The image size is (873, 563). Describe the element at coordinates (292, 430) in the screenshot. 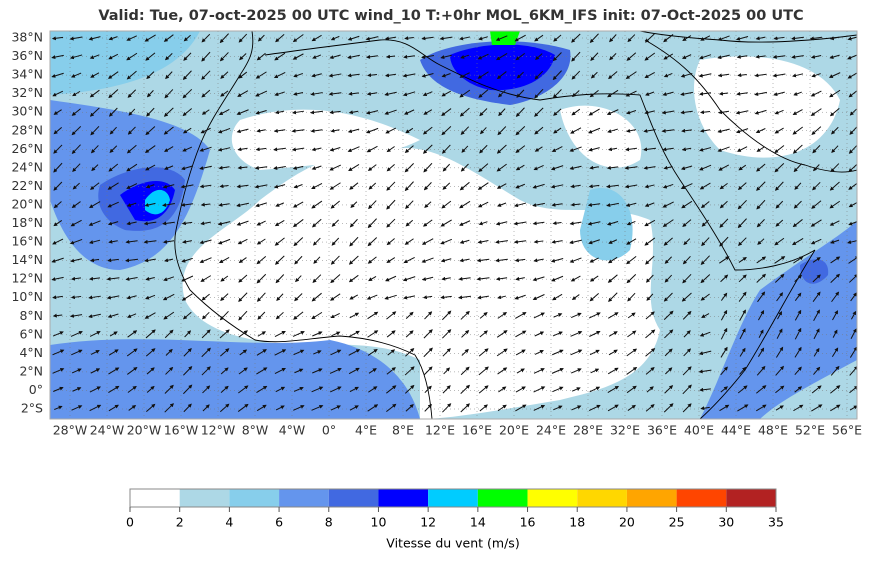

I see `lon-label: 4°W` at that location.